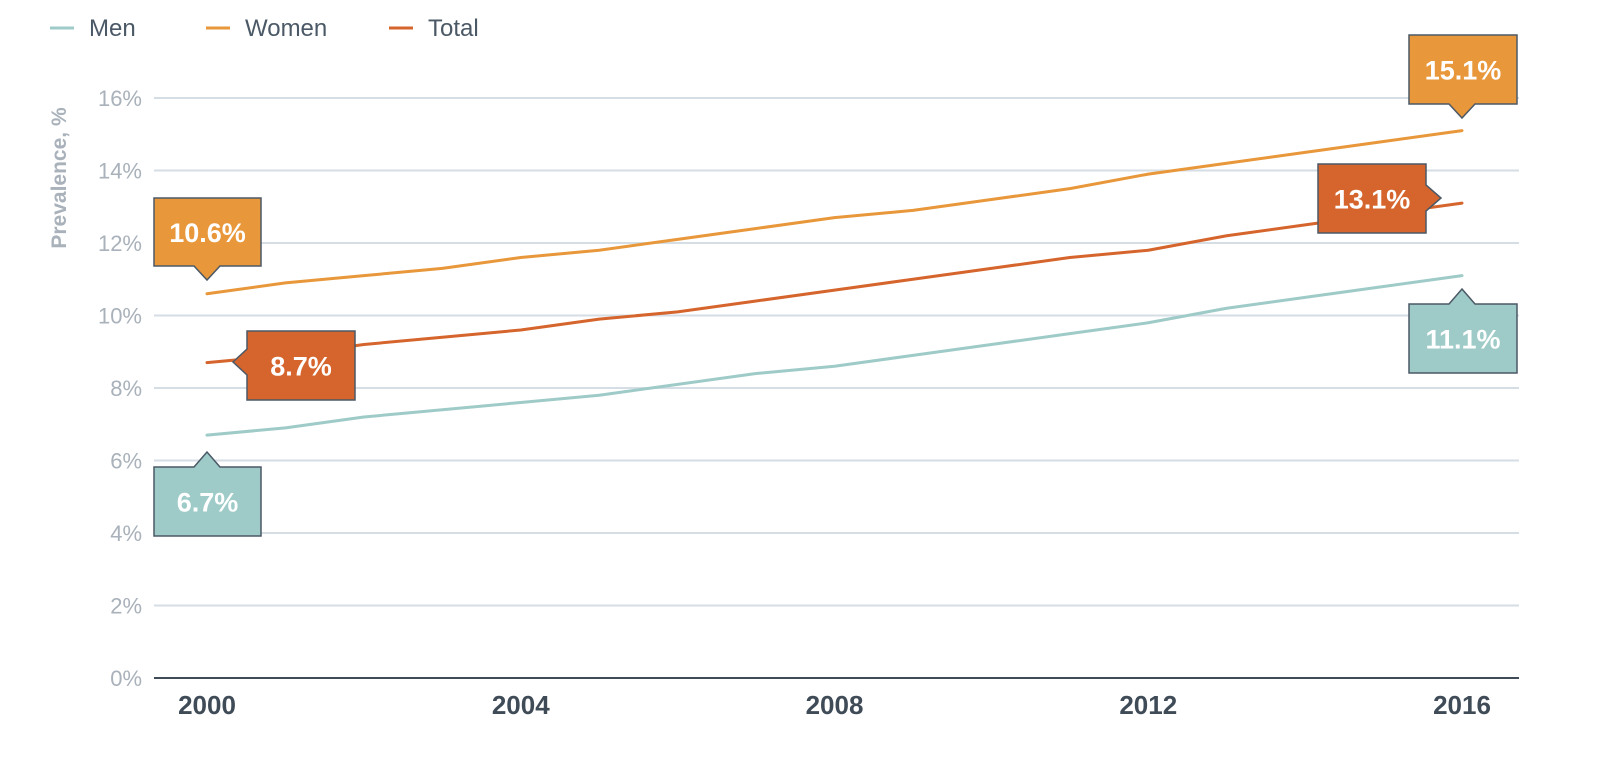  I want to click on callout-value: 10.6%, so click(207, 233).